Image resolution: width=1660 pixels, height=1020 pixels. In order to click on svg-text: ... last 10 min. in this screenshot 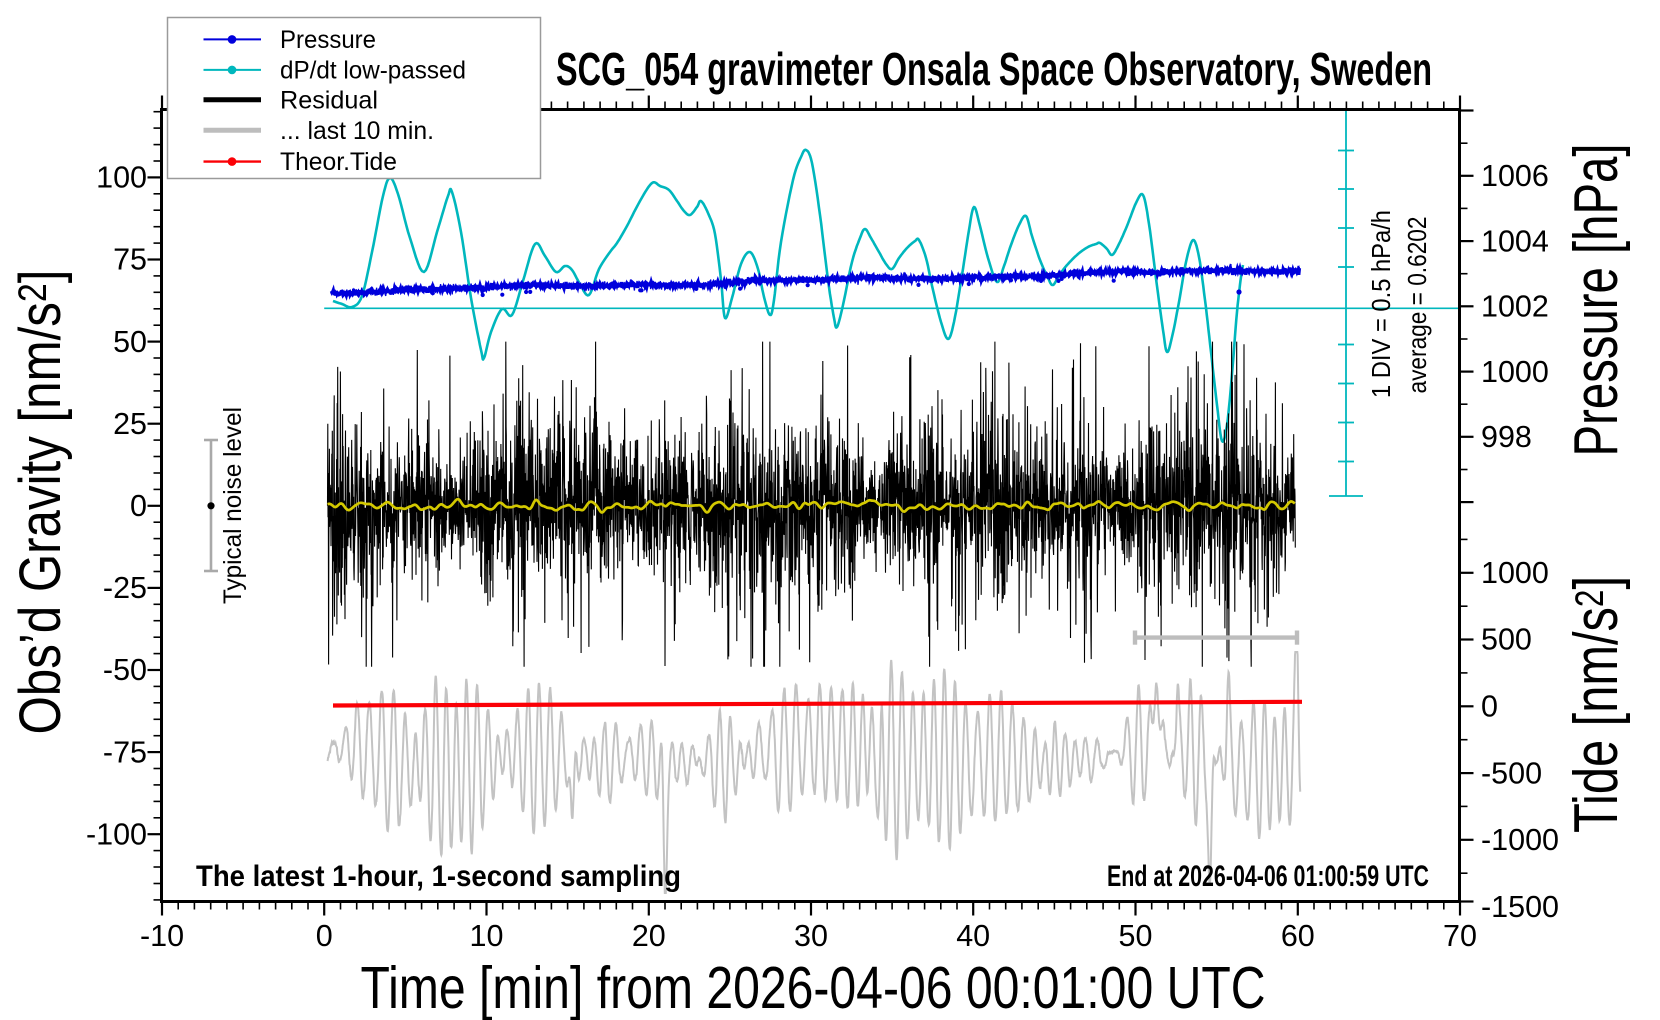, I will do `click(357, 131)`.